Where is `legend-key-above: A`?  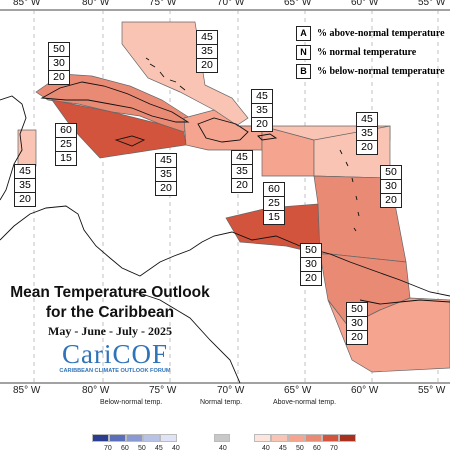
legend-key-above: A is located at coordinates (303, 33).